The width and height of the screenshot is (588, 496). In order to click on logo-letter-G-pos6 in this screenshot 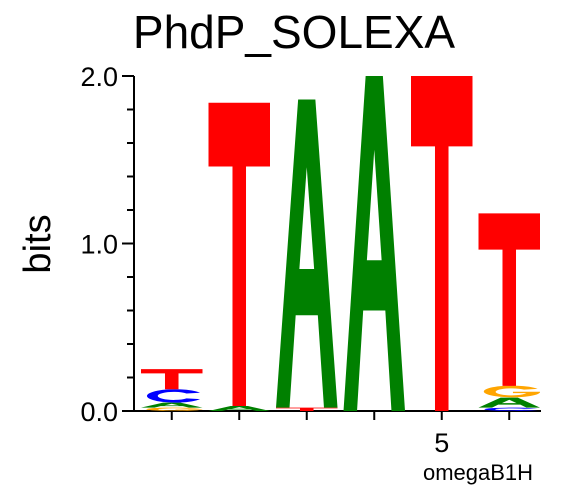, I will do `click(511, 391)`.